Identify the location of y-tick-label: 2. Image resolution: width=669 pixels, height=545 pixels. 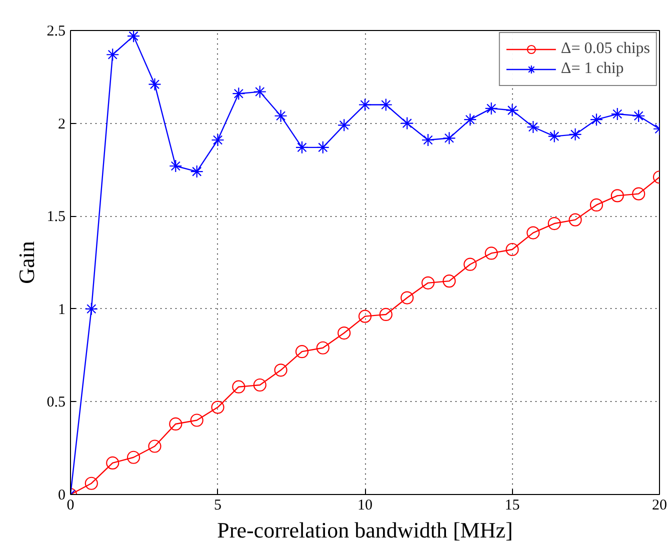
(62, 124).